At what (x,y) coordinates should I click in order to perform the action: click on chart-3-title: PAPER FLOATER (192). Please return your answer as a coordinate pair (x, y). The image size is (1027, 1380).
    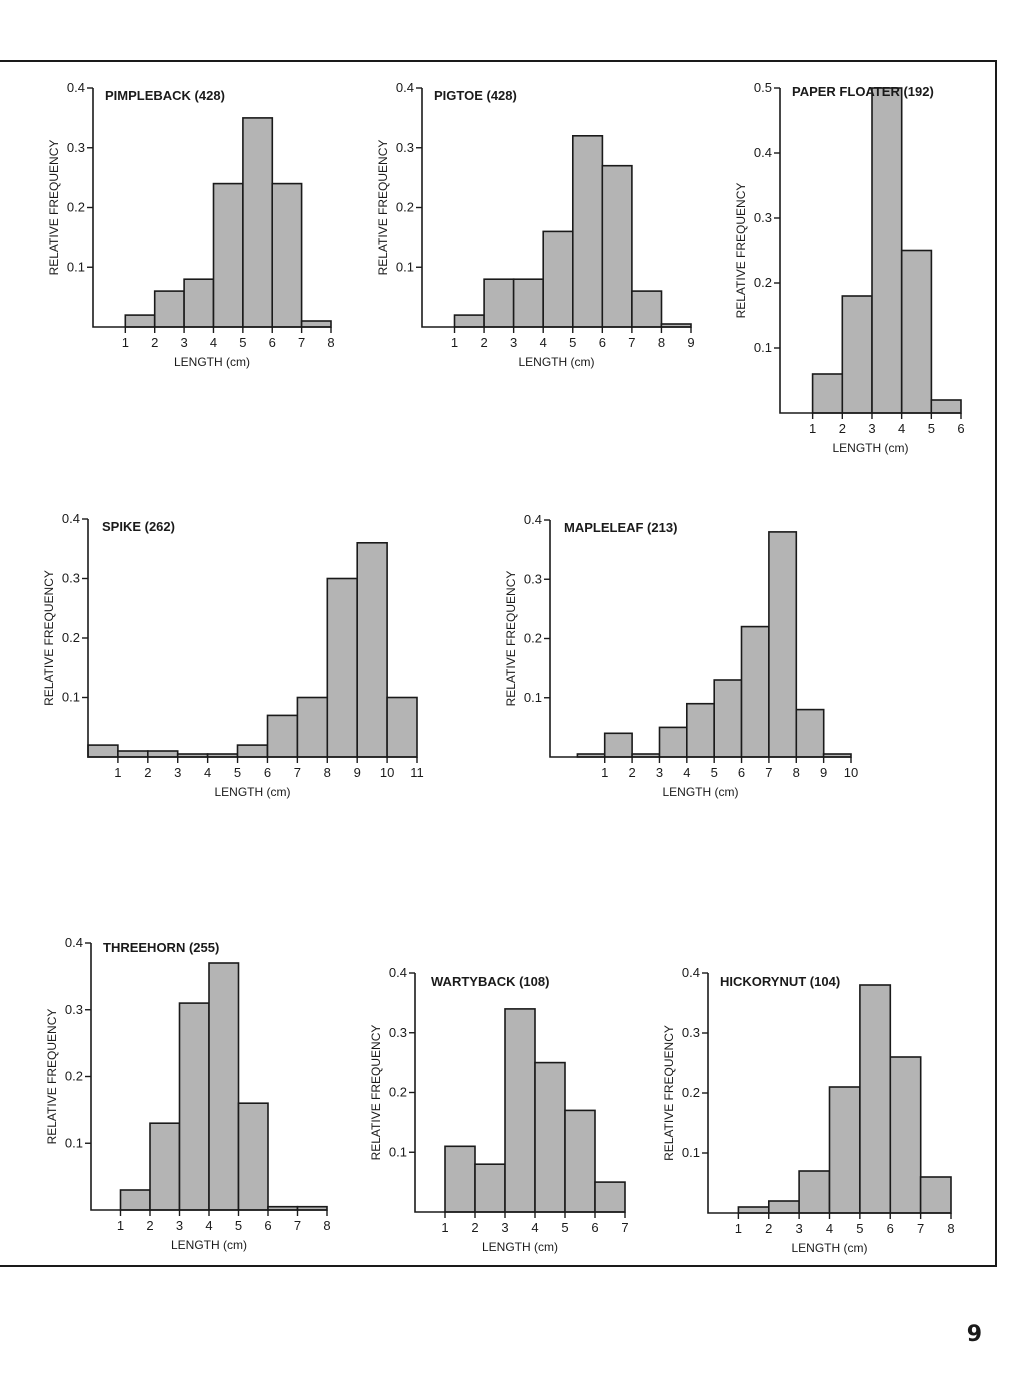
    Looking at the image, I should click on (863, 91).